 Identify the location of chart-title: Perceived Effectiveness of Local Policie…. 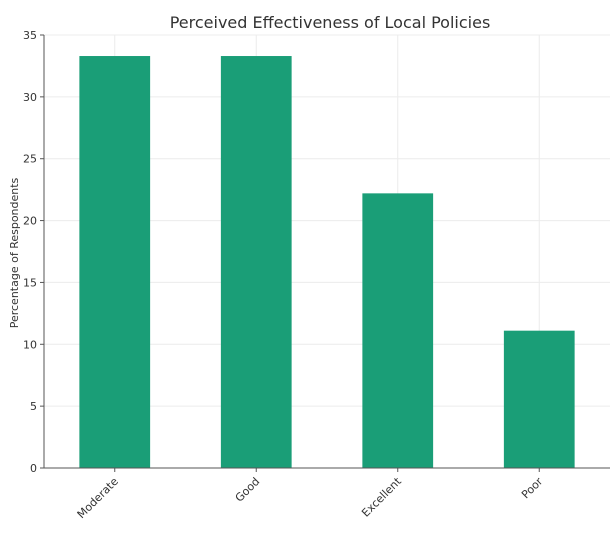
(330, 22).